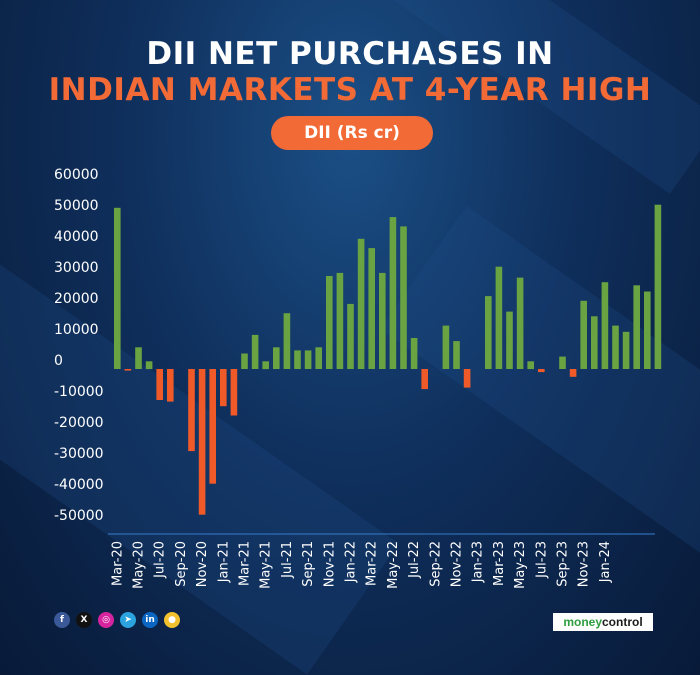 Image resolution: width=700 pixels, height=675 pixels. I want to click on x-tick-label: Jan-22, so click(351, 562).